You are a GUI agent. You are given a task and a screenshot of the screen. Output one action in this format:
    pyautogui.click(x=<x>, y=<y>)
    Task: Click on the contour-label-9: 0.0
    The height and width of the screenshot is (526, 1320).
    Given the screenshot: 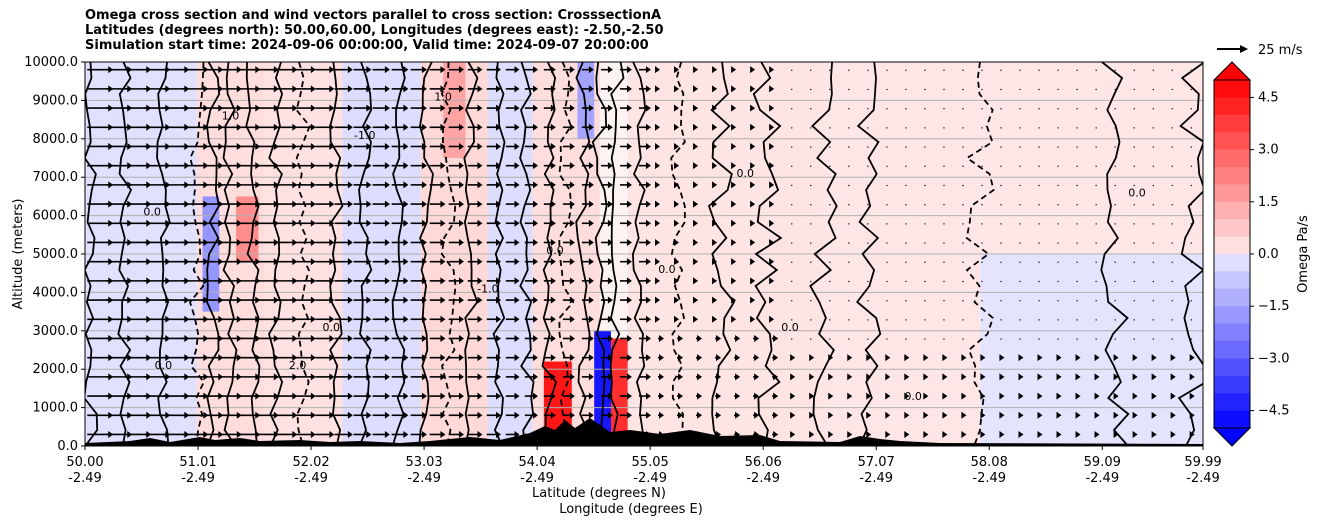 What is the action you would take?
    pyautogui.click(x=790, y=327)
    